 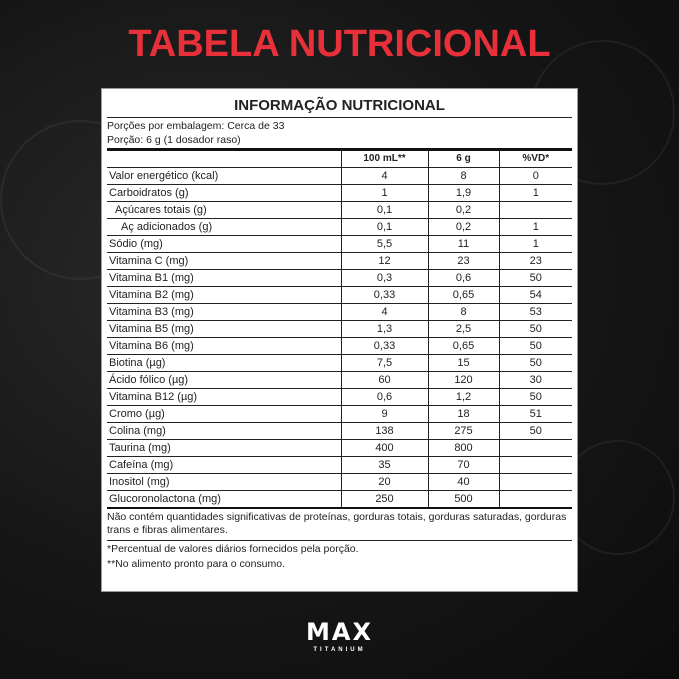 What do you see at coordinates (224, 465) in the screenshot?
I see `nutrient-name: Cafeína (mg)` at bounding box center [224, 465].